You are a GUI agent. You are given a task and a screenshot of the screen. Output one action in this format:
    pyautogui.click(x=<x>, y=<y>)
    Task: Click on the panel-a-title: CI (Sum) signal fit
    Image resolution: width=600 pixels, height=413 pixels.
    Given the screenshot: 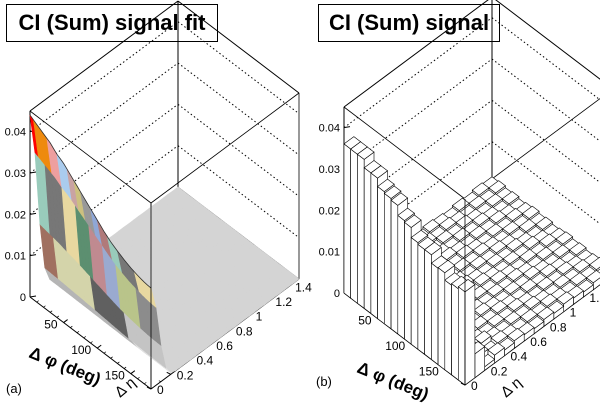 What is the action you would take?
    pyautogui.click(x=112, y=23)
    